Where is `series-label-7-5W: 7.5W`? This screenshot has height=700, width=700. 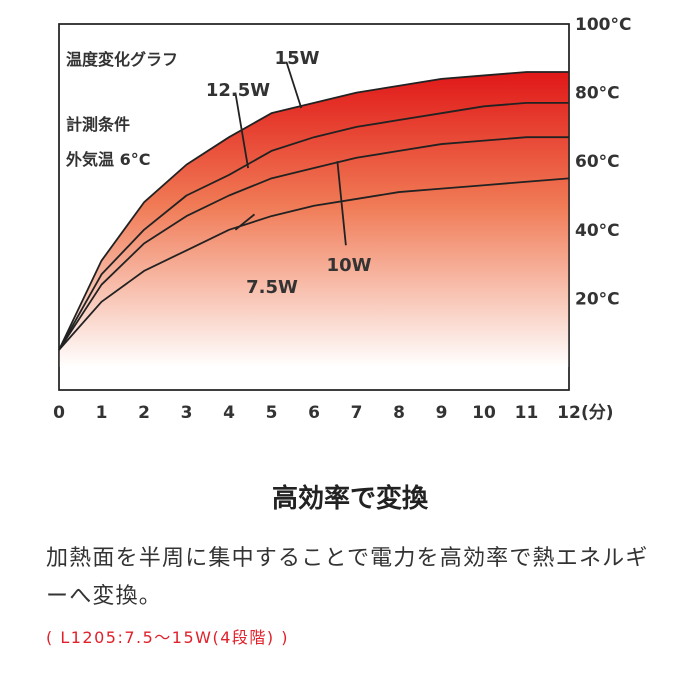 series-label-7-5W: 7.5W is located at coordinates (272, 287).